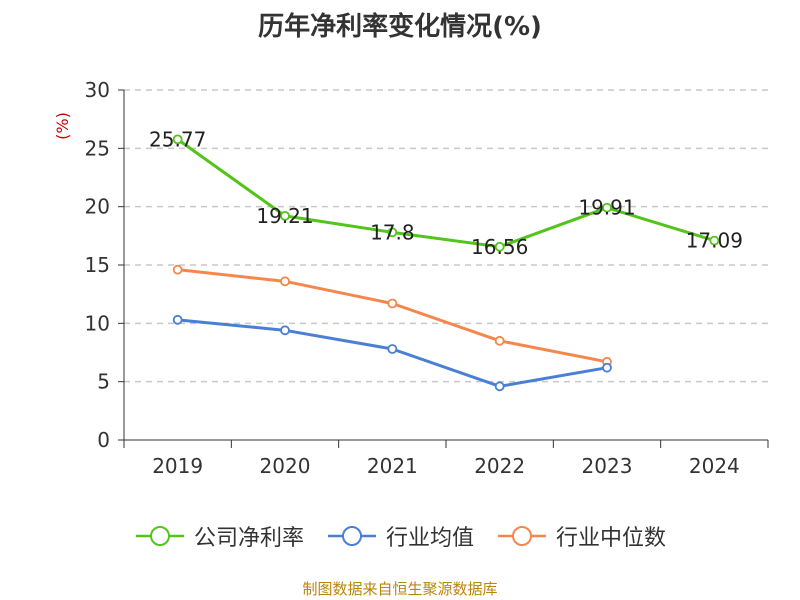 This screenshot has width=800, height=600. I want to click on legend-label: 公司净利率, so click(248, 538).